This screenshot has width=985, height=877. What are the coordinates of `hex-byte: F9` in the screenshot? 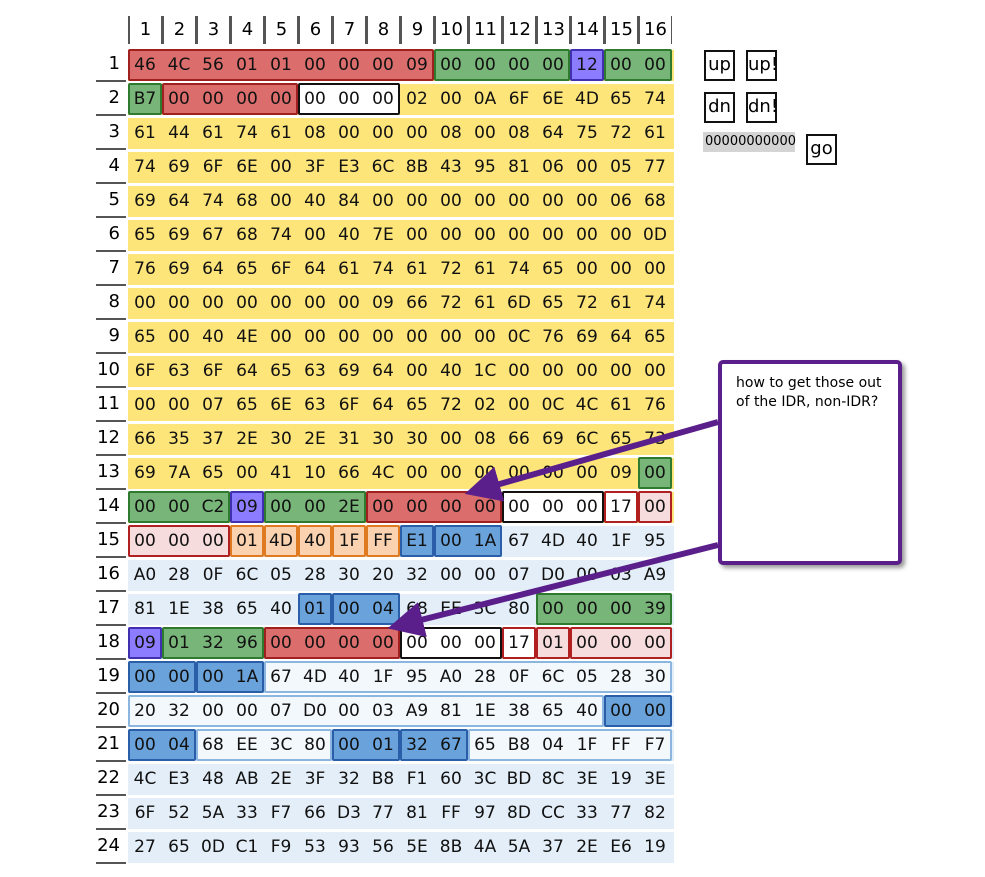 It's located at (281, 847).